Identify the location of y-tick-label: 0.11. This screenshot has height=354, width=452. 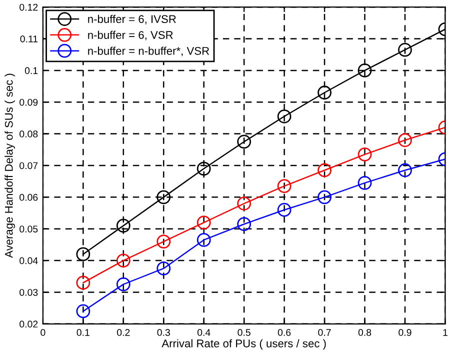
(29, 38).